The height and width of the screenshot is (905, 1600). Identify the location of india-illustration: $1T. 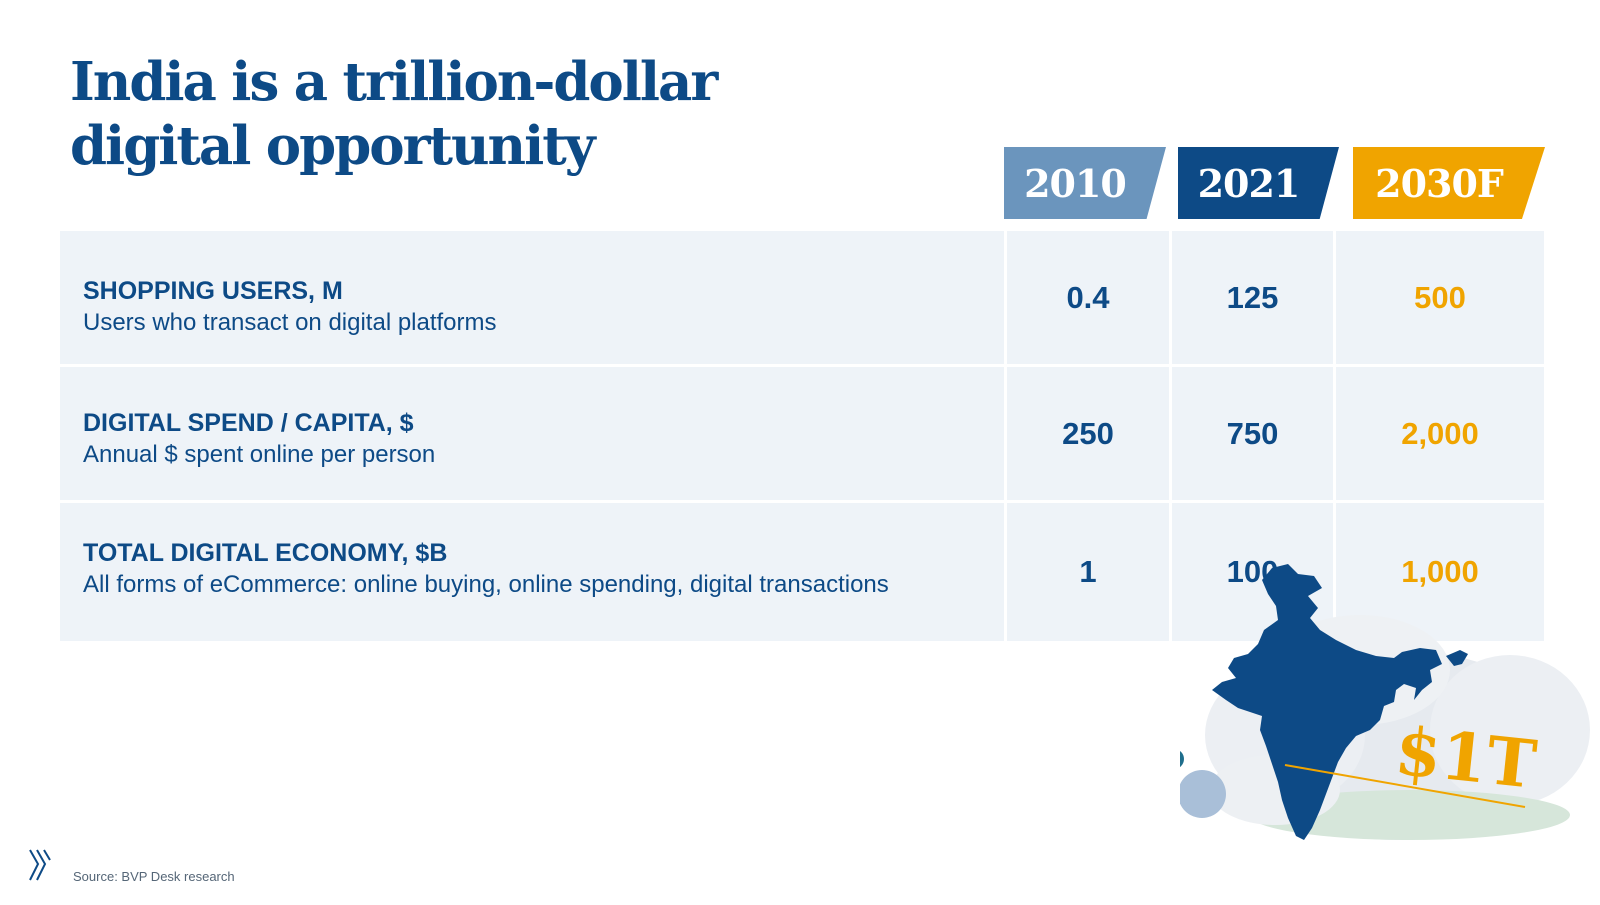
(1382, 730).